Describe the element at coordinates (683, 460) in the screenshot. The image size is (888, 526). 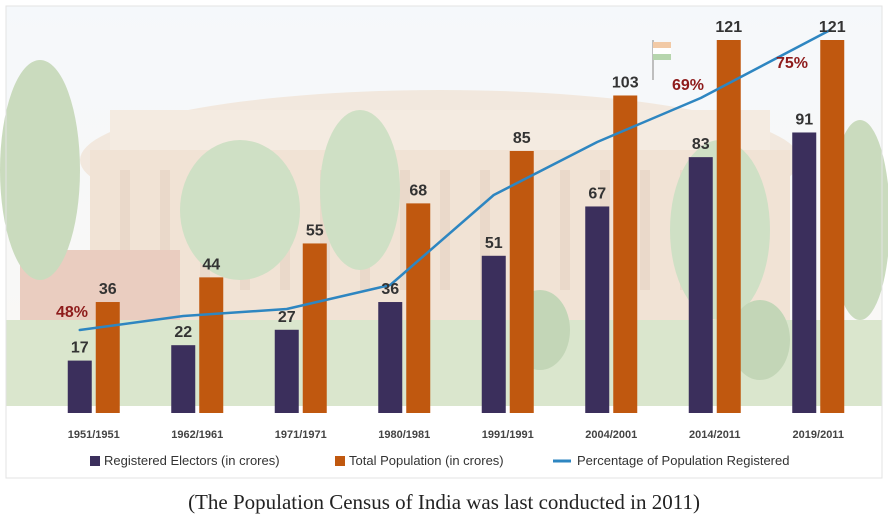
I see `legend-percentage-text: Percentage of Population Registered` at that location.